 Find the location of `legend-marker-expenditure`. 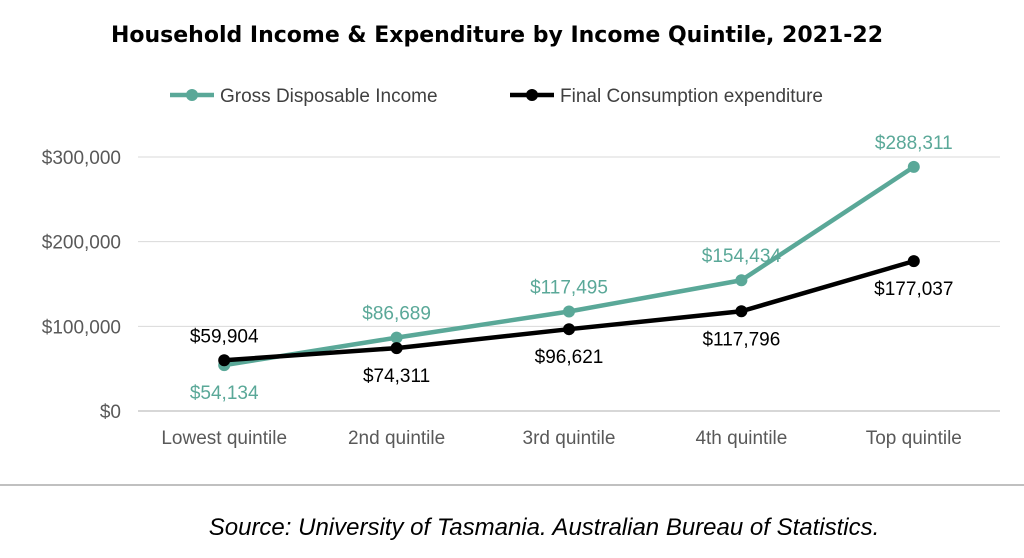

legend-marker-expenditure is located at coordinates (532, 95).